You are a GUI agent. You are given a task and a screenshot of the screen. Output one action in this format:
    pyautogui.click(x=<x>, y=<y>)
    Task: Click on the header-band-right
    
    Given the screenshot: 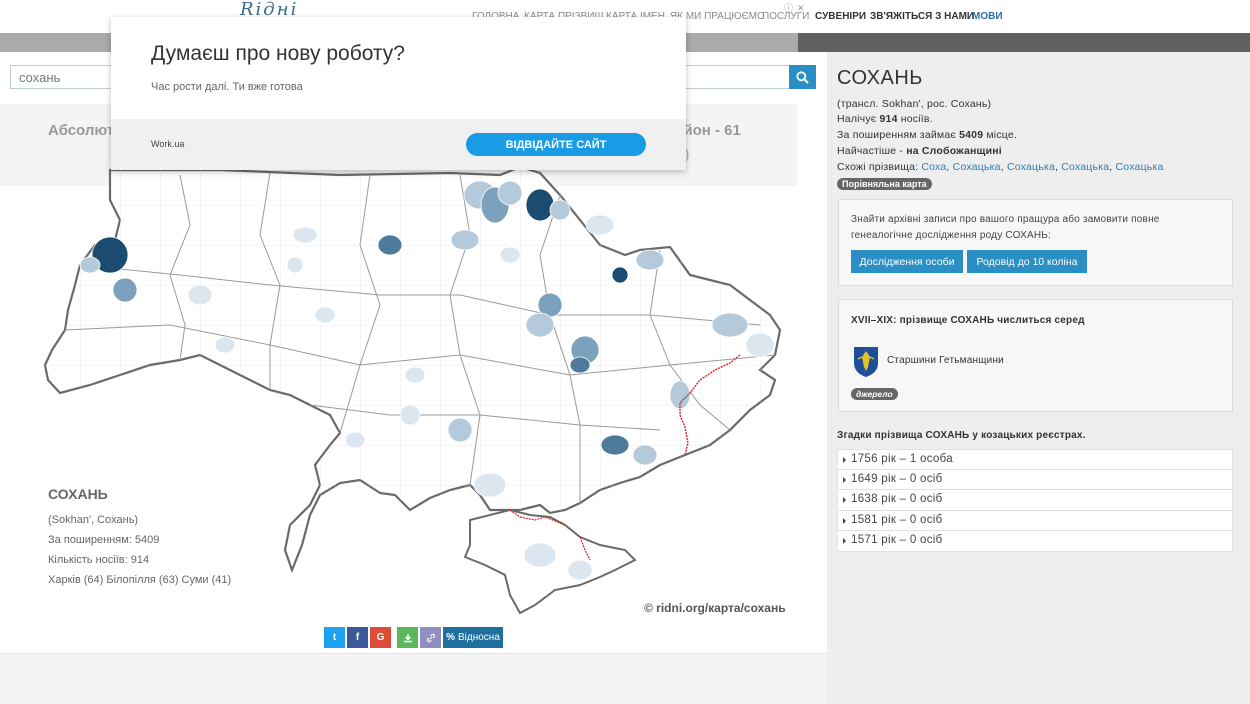 What is the action you would take?
    pyautogui.click(x=1024, y=42)
    